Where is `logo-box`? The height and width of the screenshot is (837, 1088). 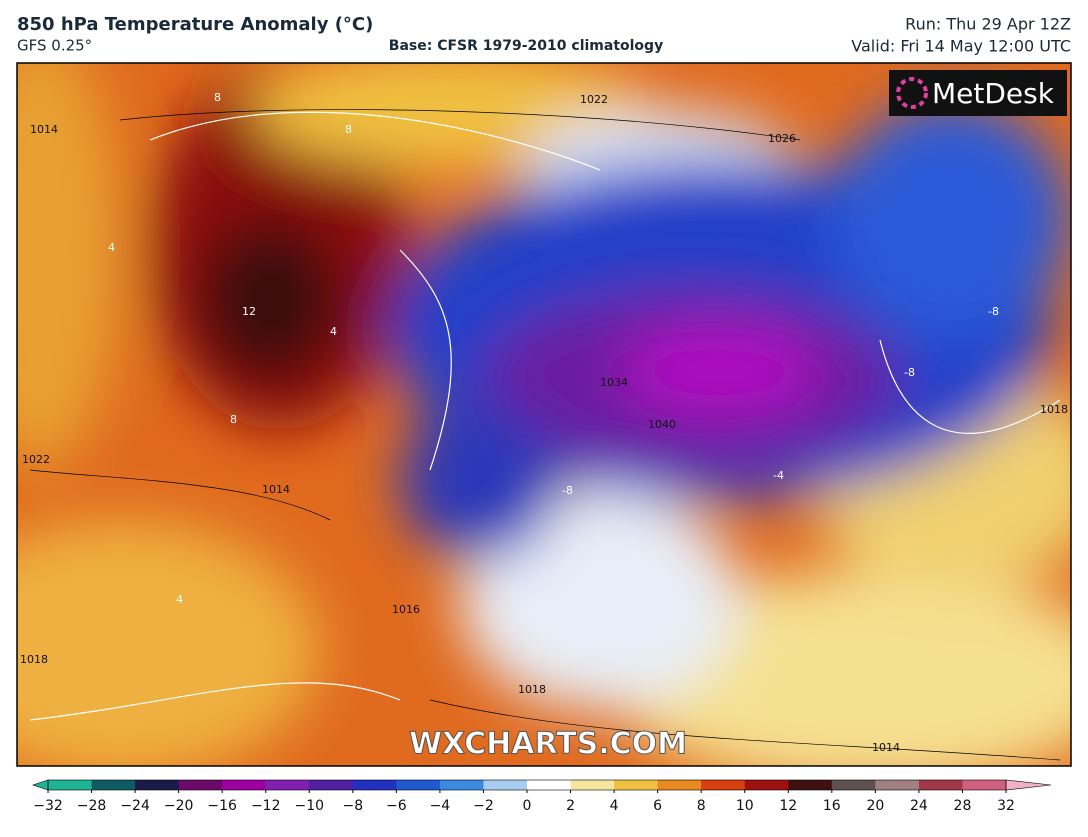
logo-box is located at coordinates (978, 93).